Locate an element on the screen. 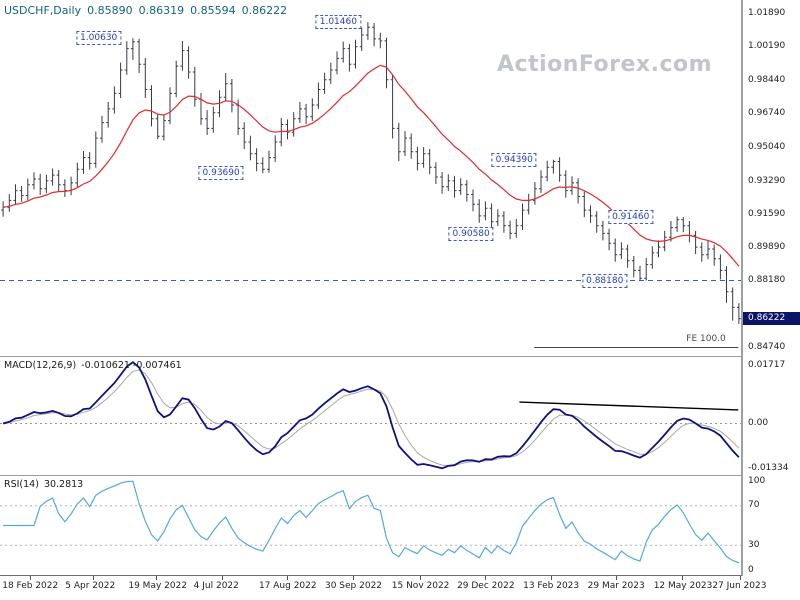 The width and height of the screenshot is (800, 600). macd-values: -0.010621 -0.007461 is located at coordinates (131, 365).